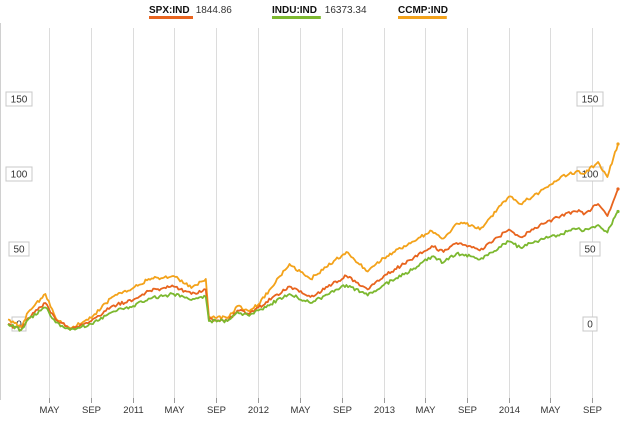 The width and height of the screenshot is (625, 423). I want to click on y-tick-left: 50, so click(19, 249).